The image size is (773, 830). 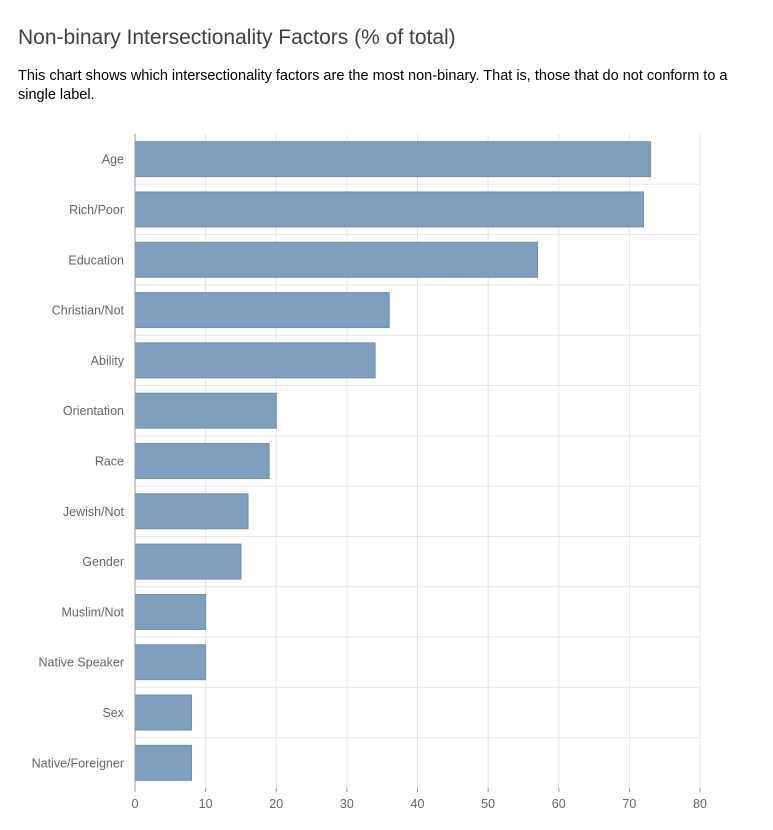 What do you see at coordinates (113, 160) in the screenshot?
I see `category-label: Age` at bounding box center [113, 160].